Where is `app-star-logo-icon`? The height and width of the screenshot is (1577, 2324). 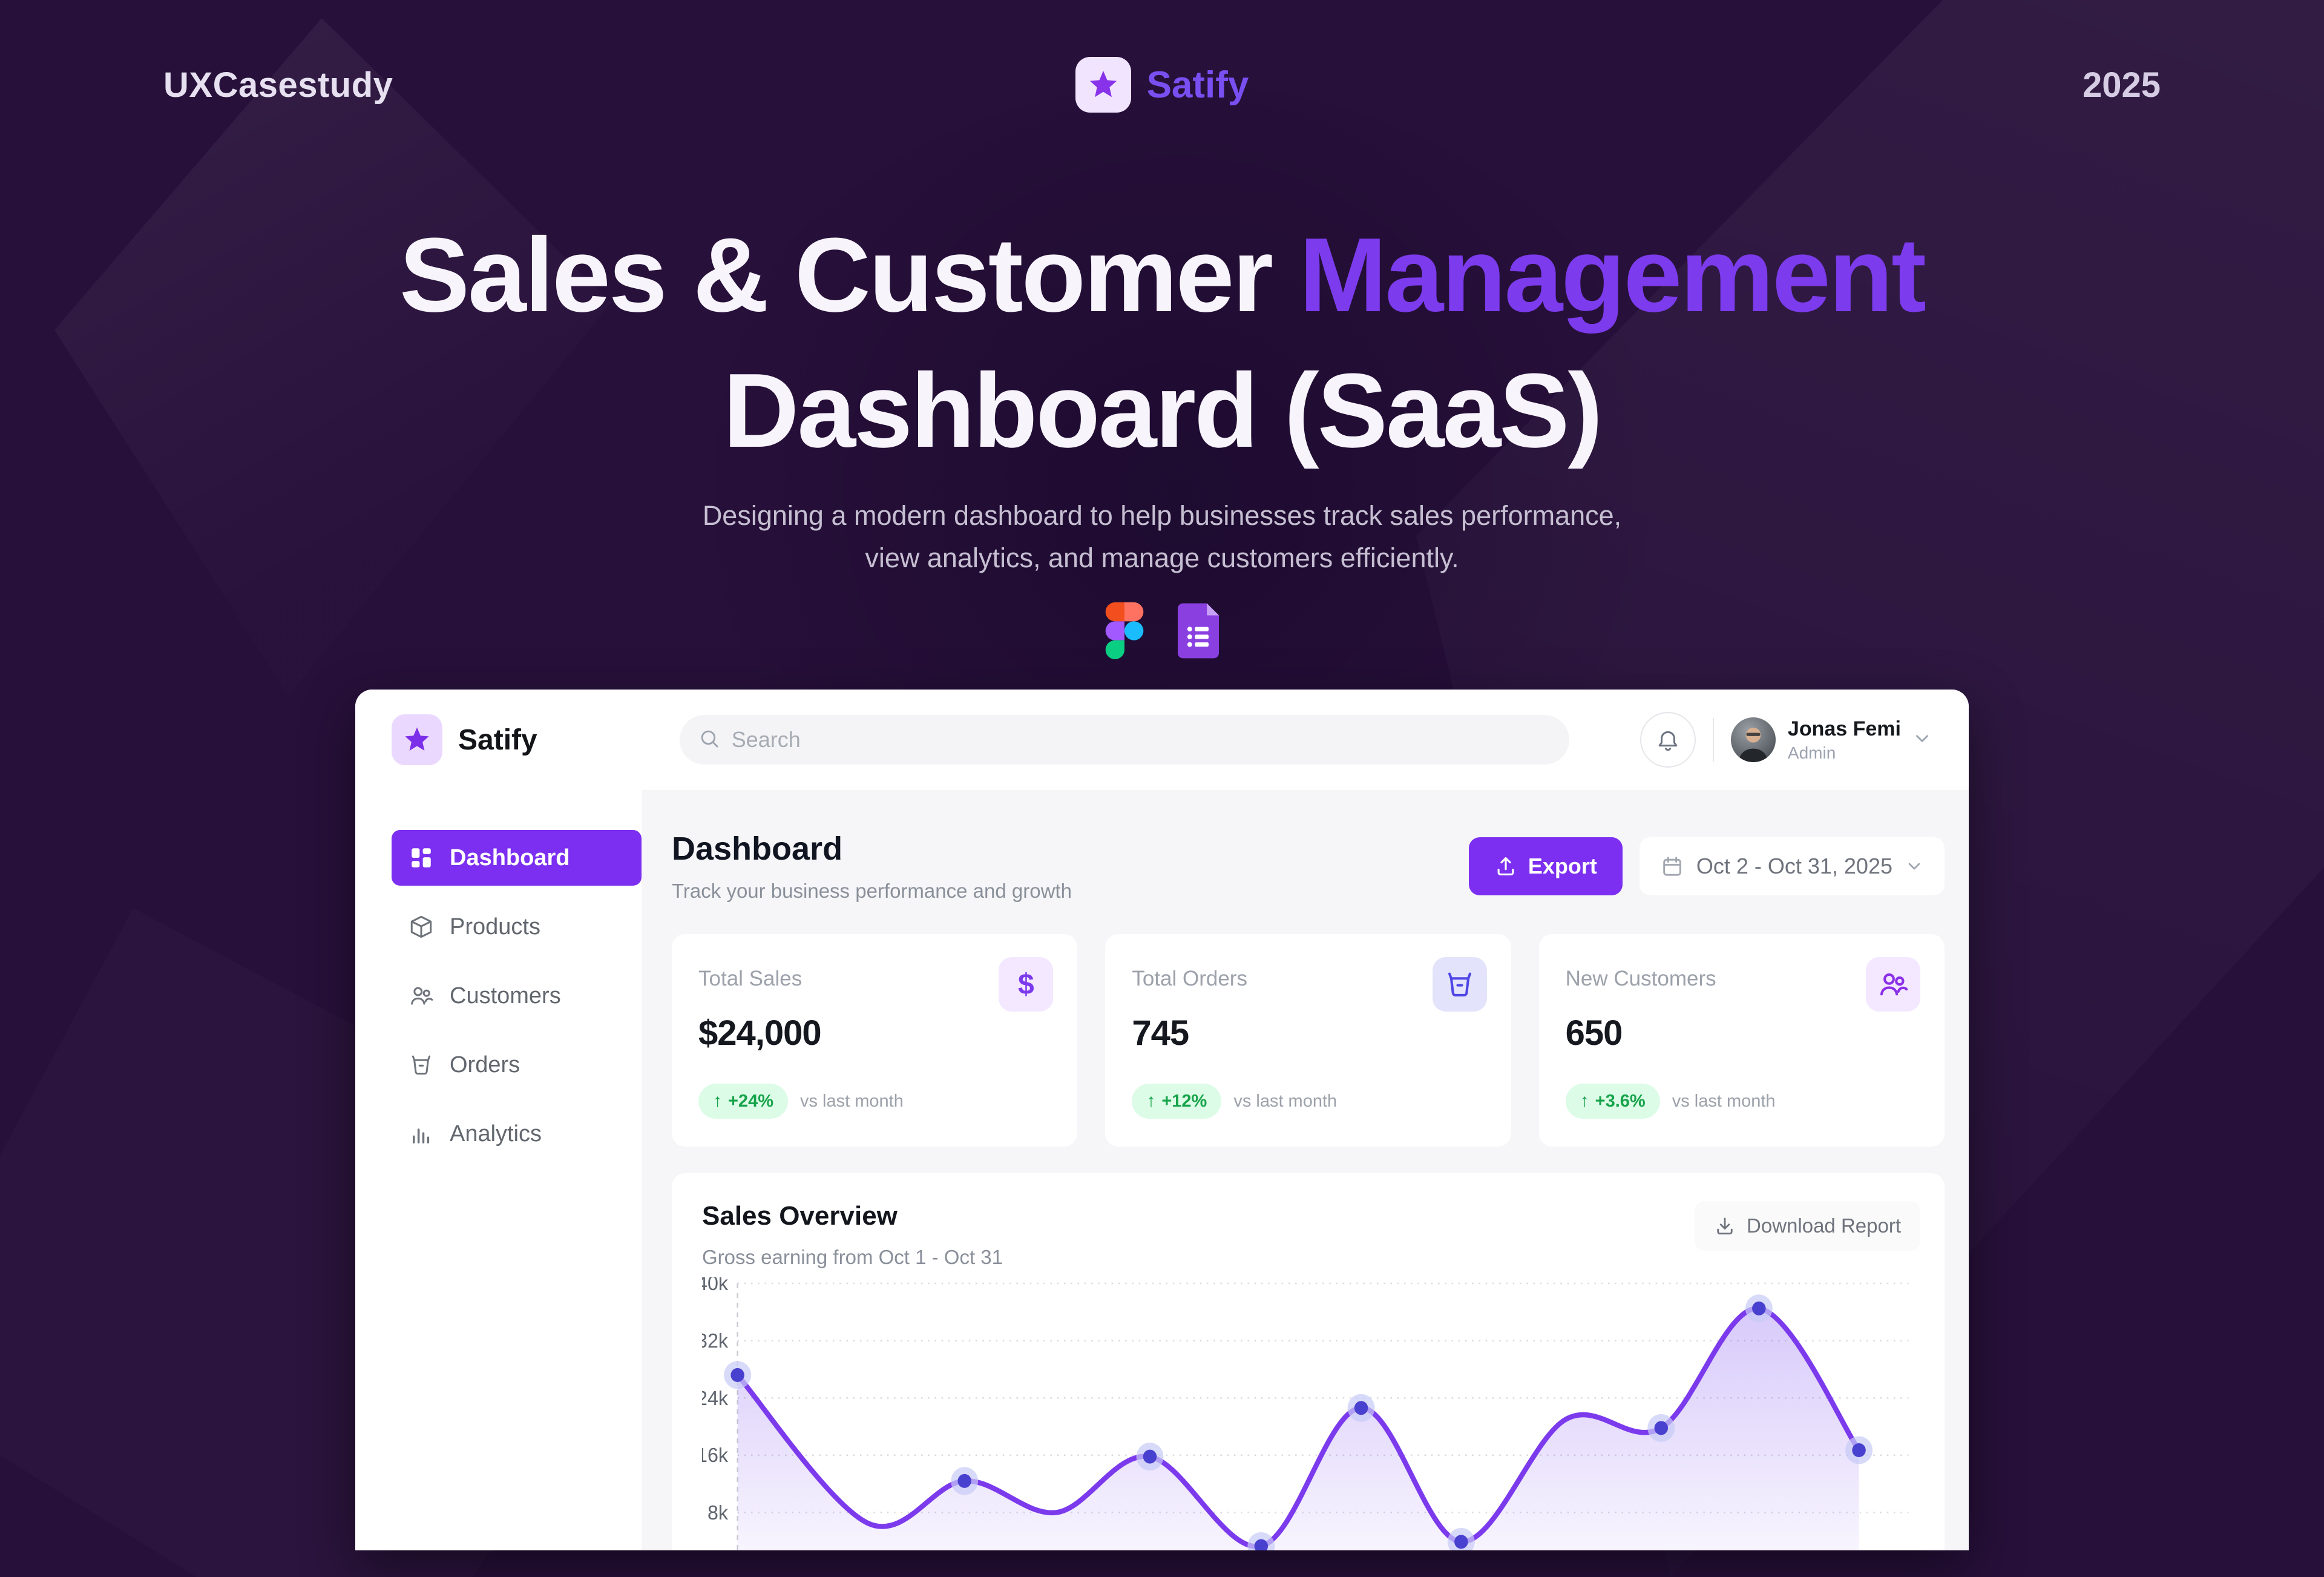 app-star-logo-icon is located at coordinates (417, 740).